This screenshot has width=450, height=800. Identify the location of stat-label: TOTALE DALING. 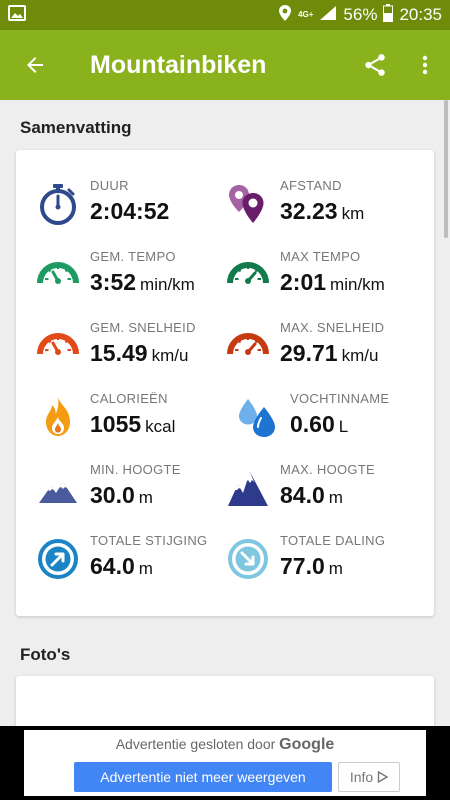
(333, 540).